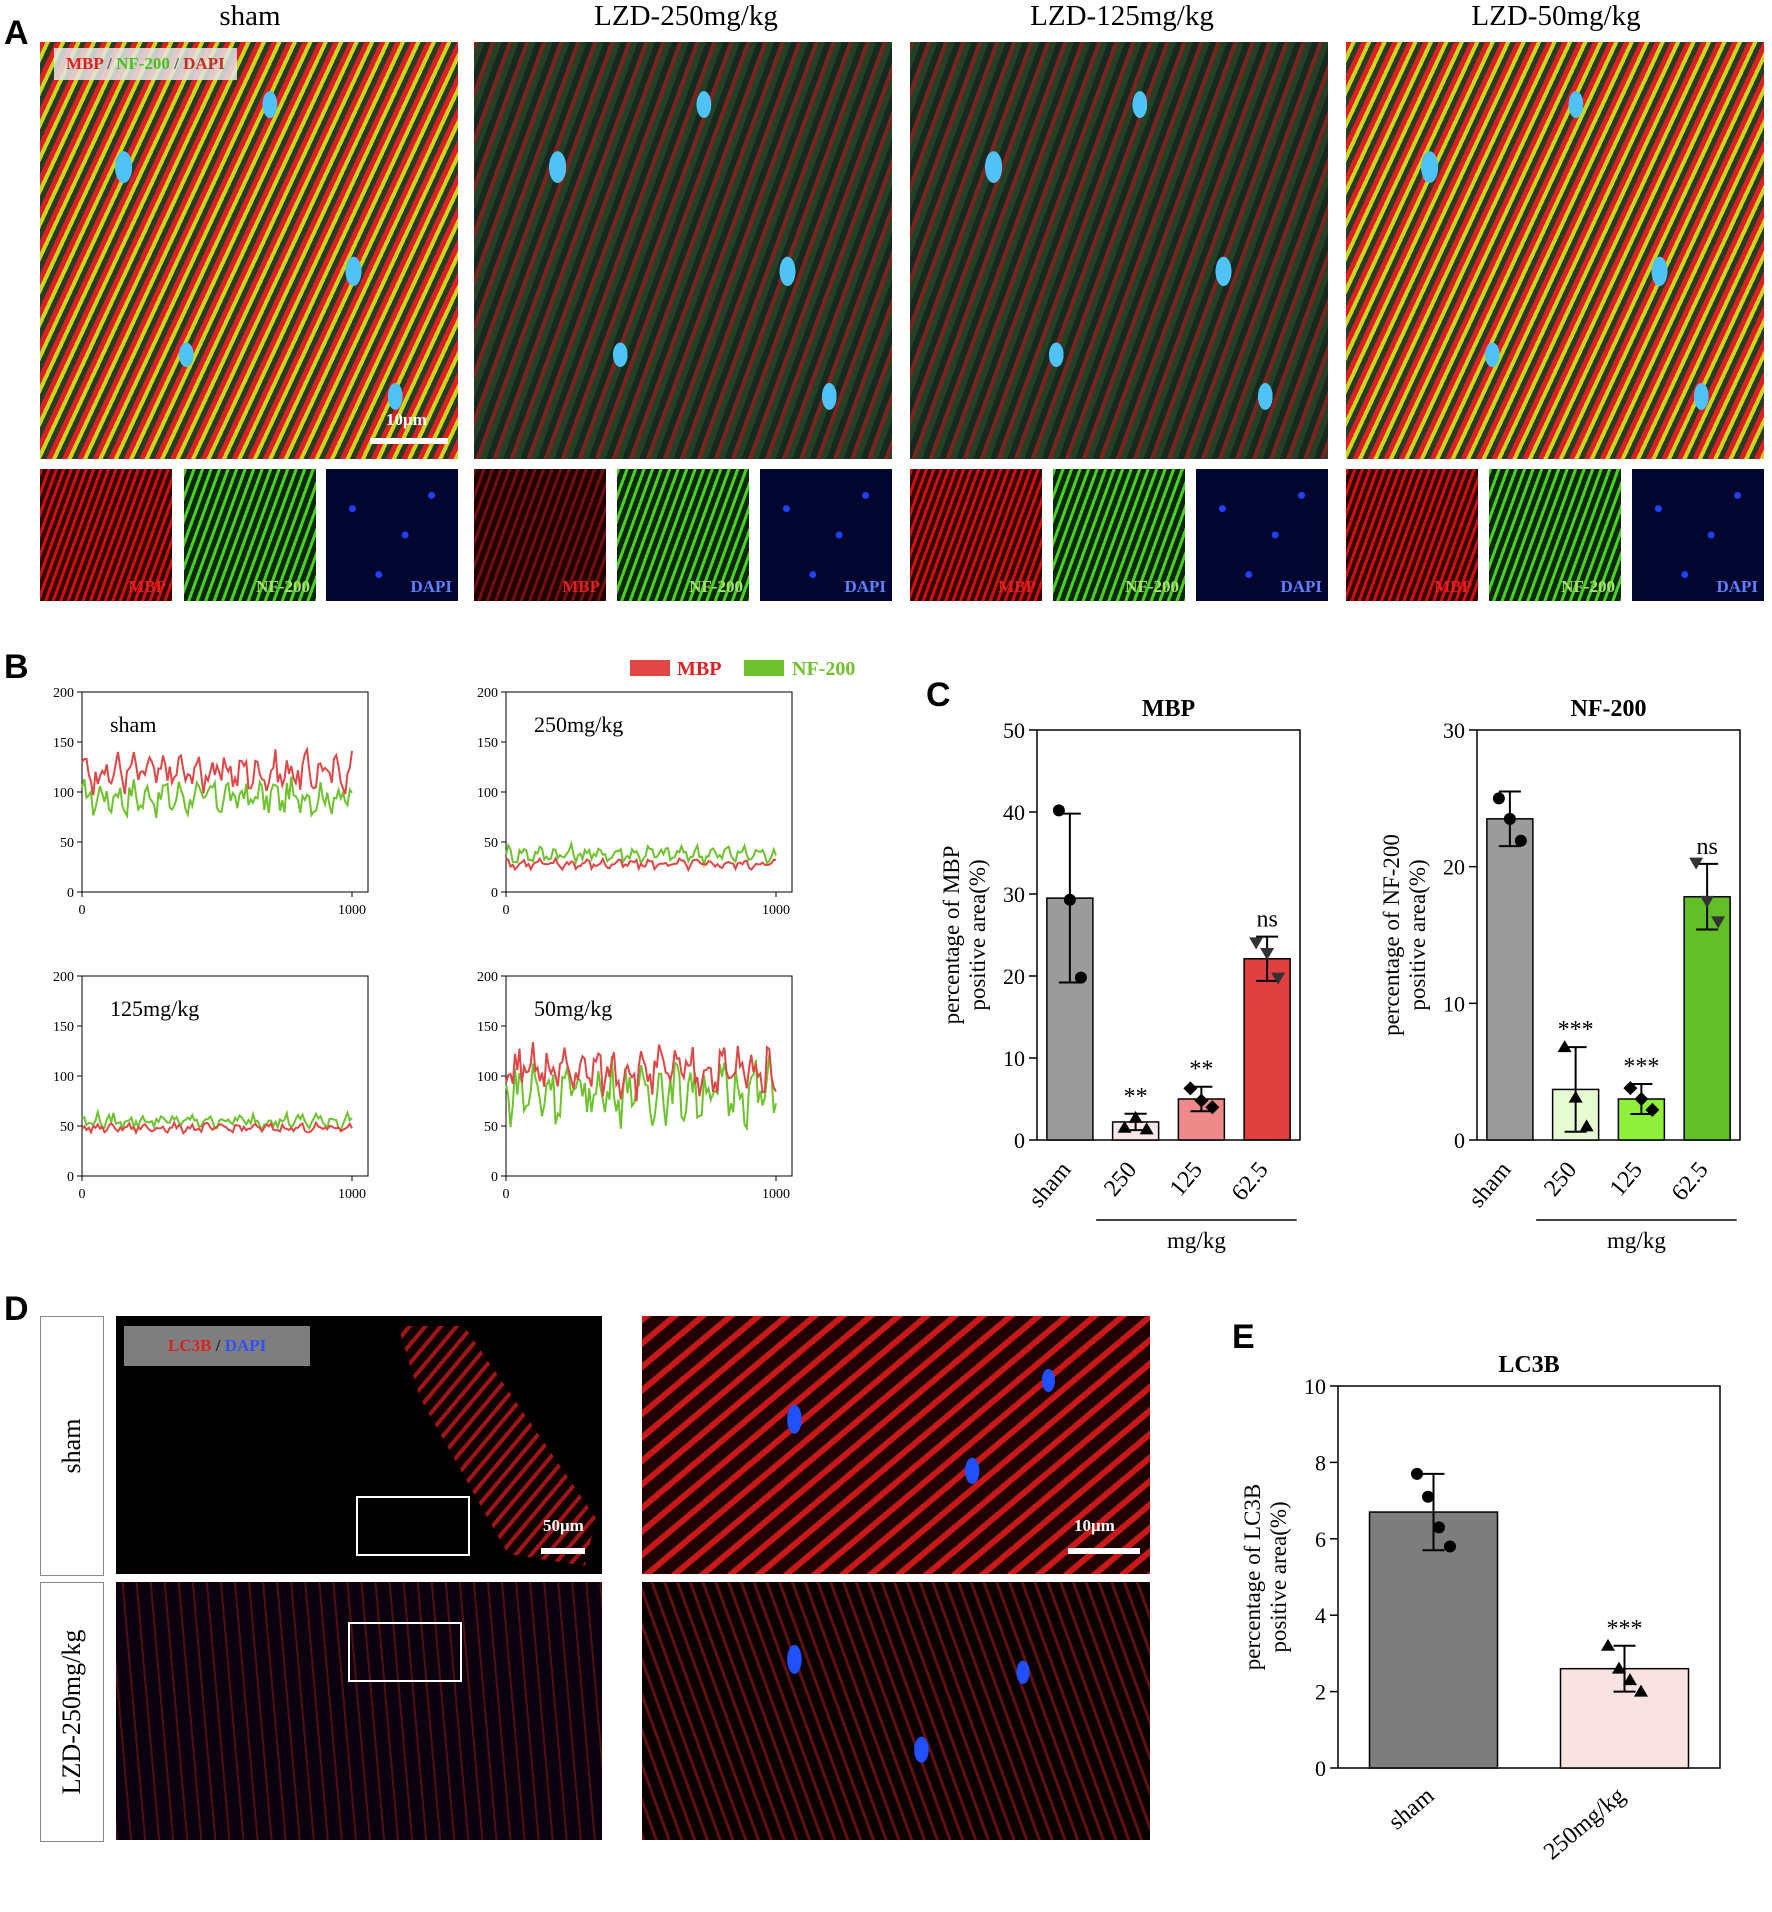 The height and width of the screenshot is (1912, 1772). I want to click on x-tick-label: 250, so click(1120, 1179).